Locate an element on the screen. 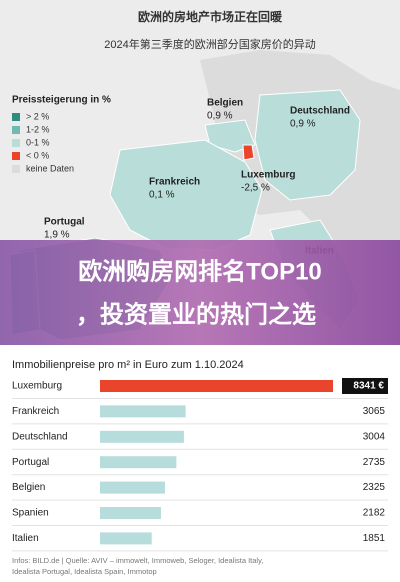 Image resolution: width=400 pixels, height=582 pixels. category-label: Luxemburg is located at coordinates (37, 386).